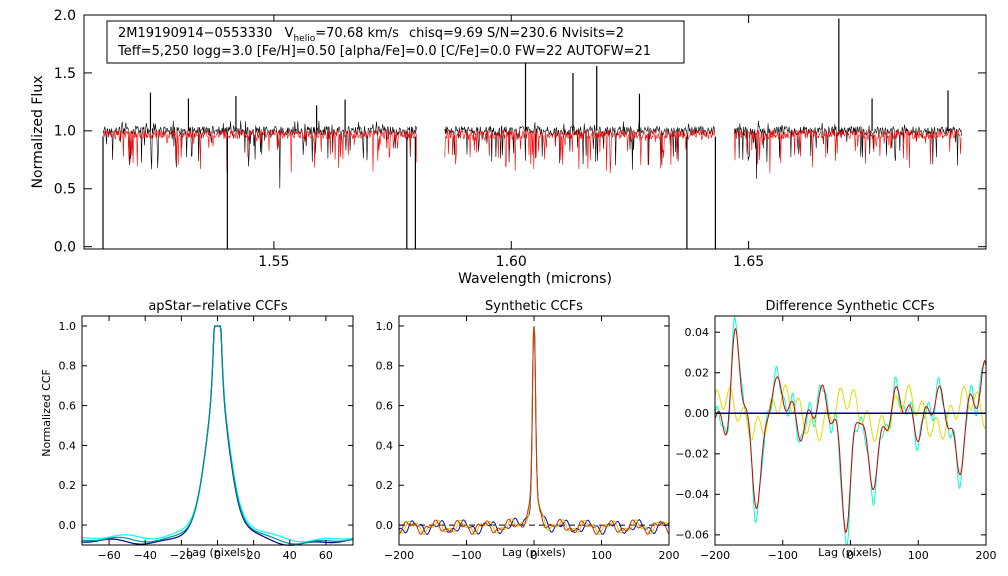 The width and height of the screenshot is (1008, 576). What do you see at coordinates (46, 413) in the screenshot?
I see `apstar-ccf-ylabel: Normalized CCF` at bounding box center [46, 413].